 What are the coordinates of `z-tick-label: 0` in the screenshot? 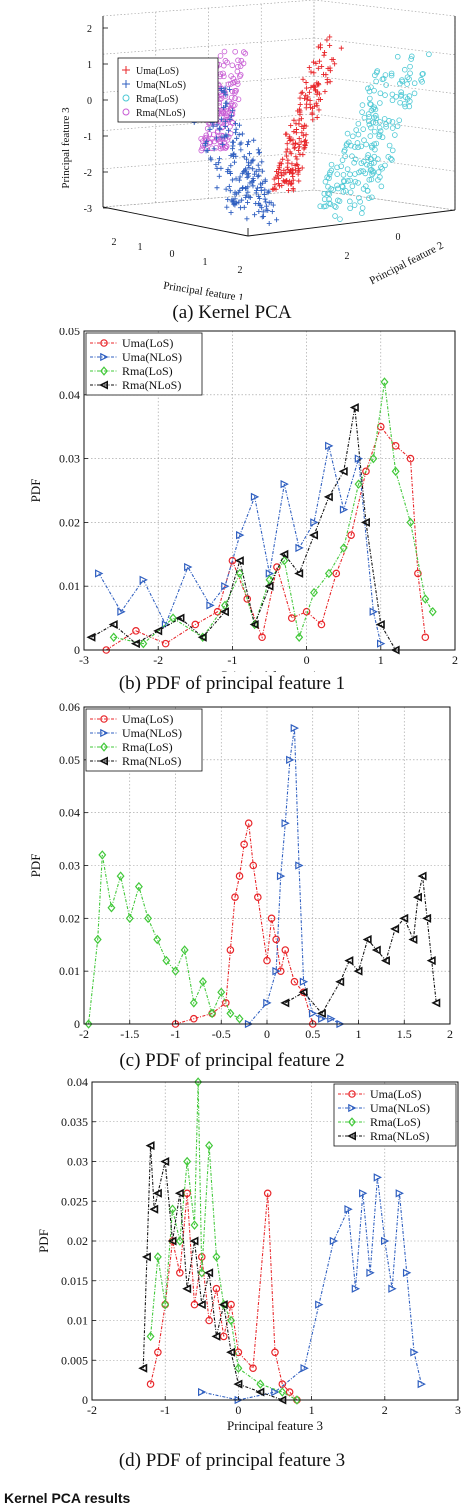 It's located at (89, 101).